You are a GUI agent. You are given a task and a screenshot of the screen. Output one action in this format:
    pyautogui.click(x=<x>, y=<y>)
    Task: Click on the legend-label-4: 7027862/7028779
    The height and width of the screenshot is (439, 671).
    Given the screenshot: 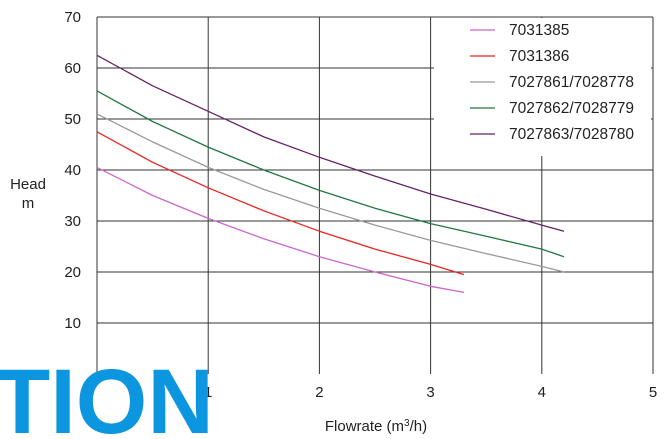 What is the action you would take?
    pyautogui.click(x=571, y=108)
    